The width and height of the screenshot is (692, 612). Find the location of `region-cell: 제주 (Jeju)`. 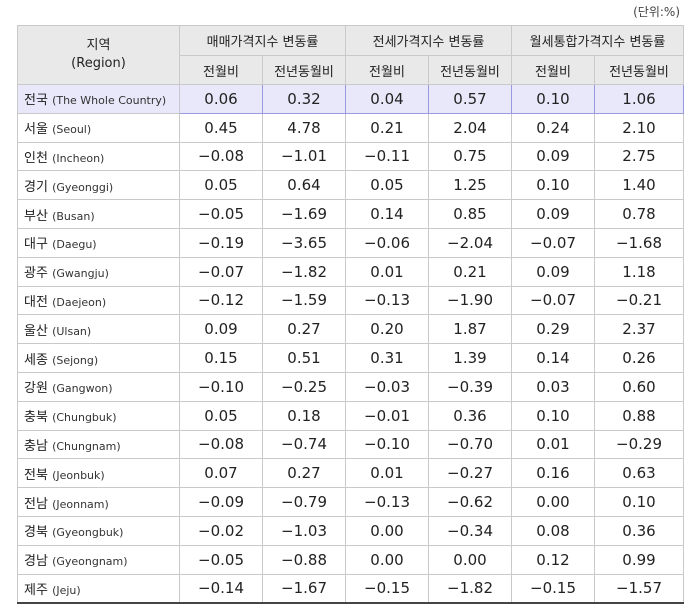

region-cell: 제주 (Jeju) is located at coordinates (98, 589).